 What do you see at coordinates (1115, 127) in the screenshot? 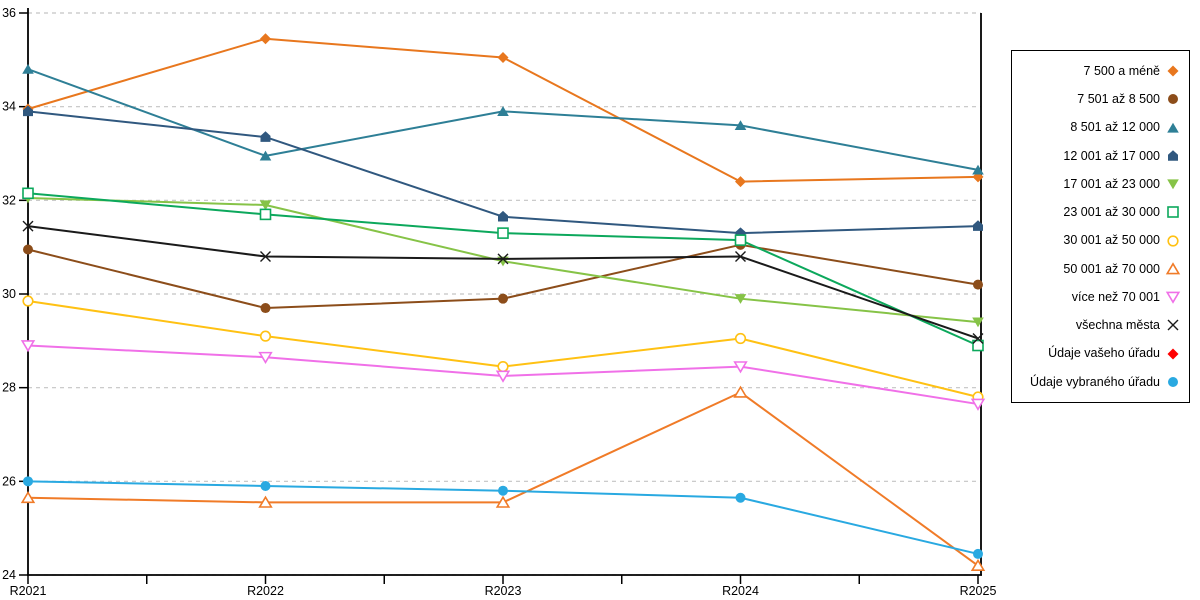
I see `legend-label: 8 501 až 12 000` at bounding box center [1115, 127].